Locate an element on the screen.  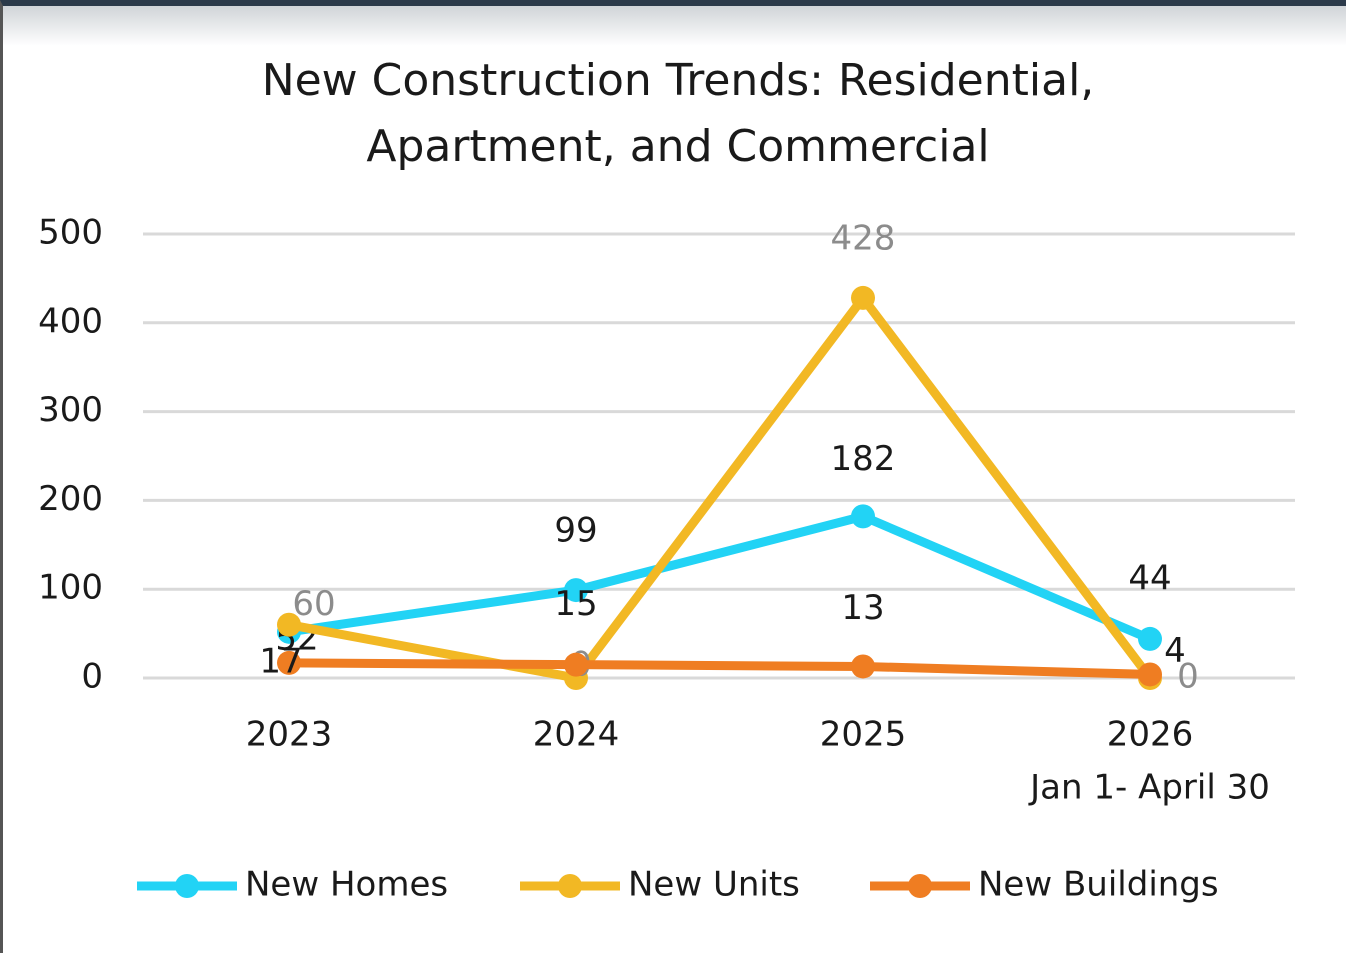
data-label: 60 is located at coordinates (313, 604).